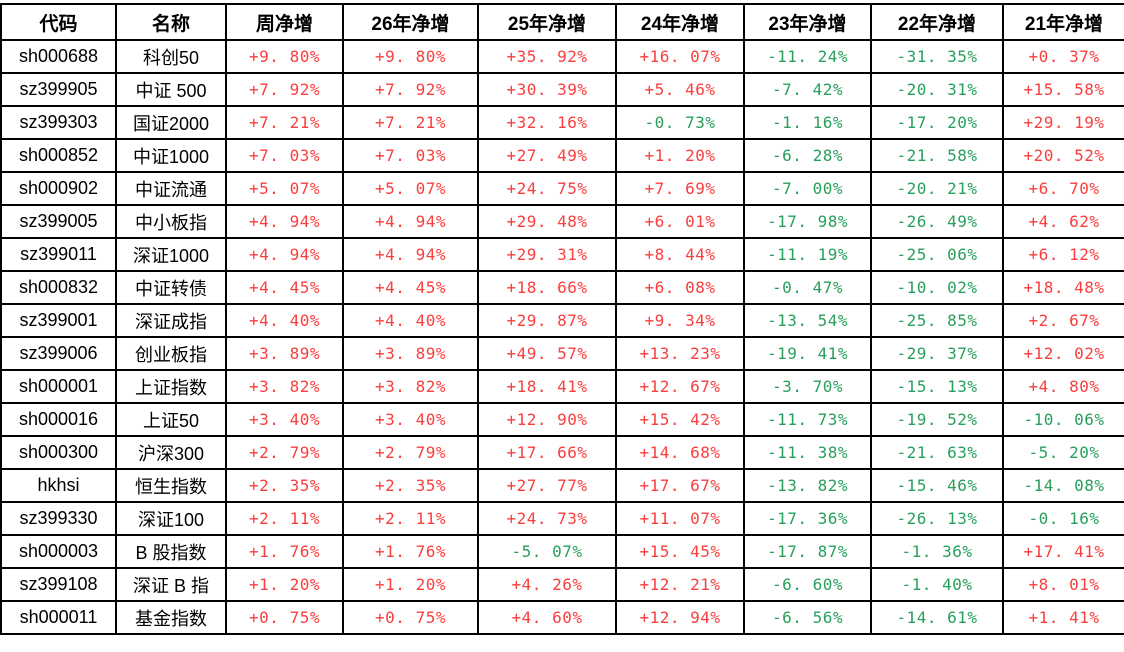 This screenshot has width=1124, height=652. What do you see at coordinates (937, 452) in the screenshot?
I see `value-cell: -21. 63%` at bounding box center [937, 452].